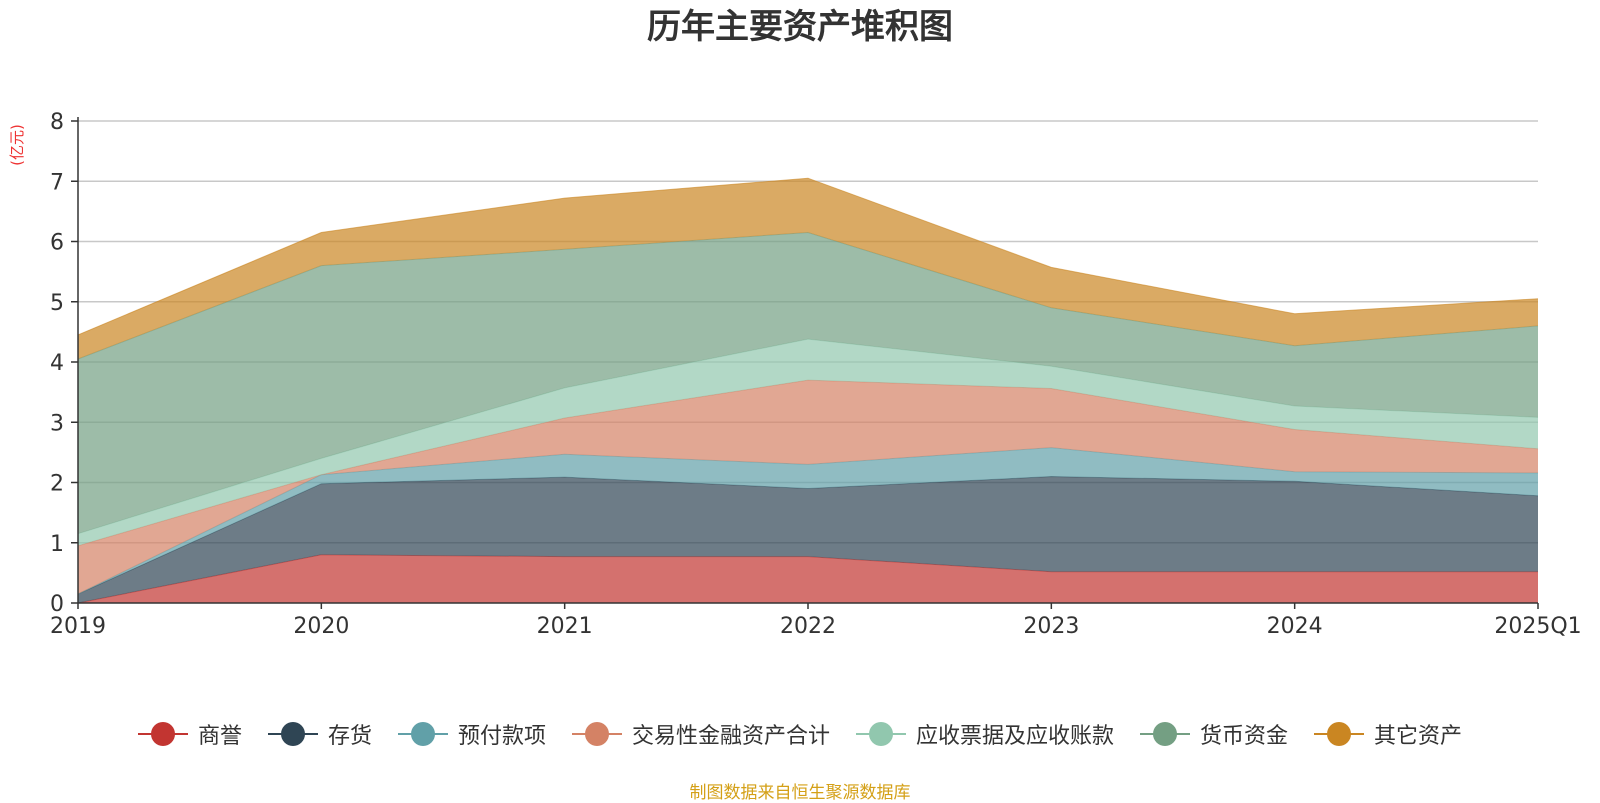 The width and height of the screenshot is (1600, 803). Describe the element at coordinates (57, 303) in the screenshot. I see `y-tick-label: 5` at that location.